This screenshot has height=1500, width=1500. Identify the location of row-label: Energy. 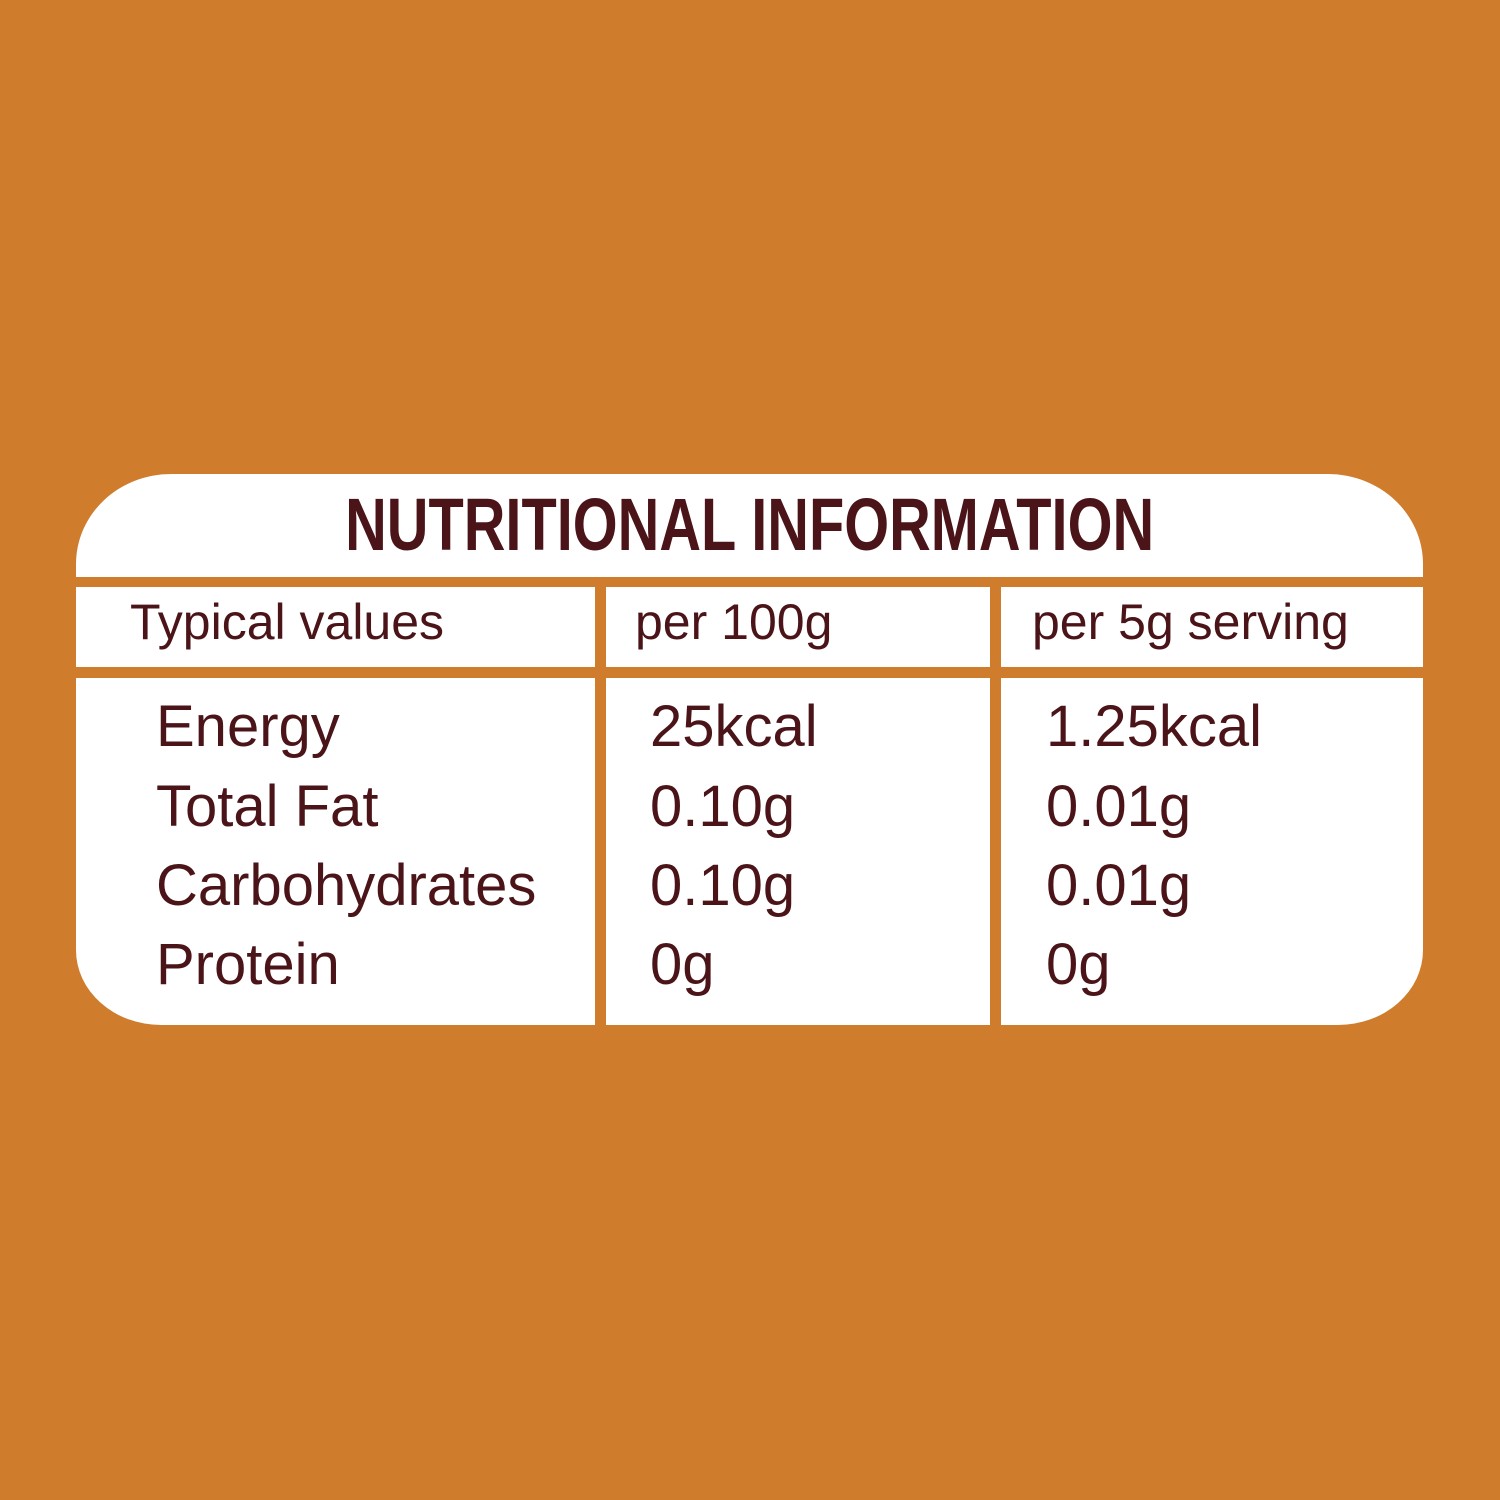
(248, 726).